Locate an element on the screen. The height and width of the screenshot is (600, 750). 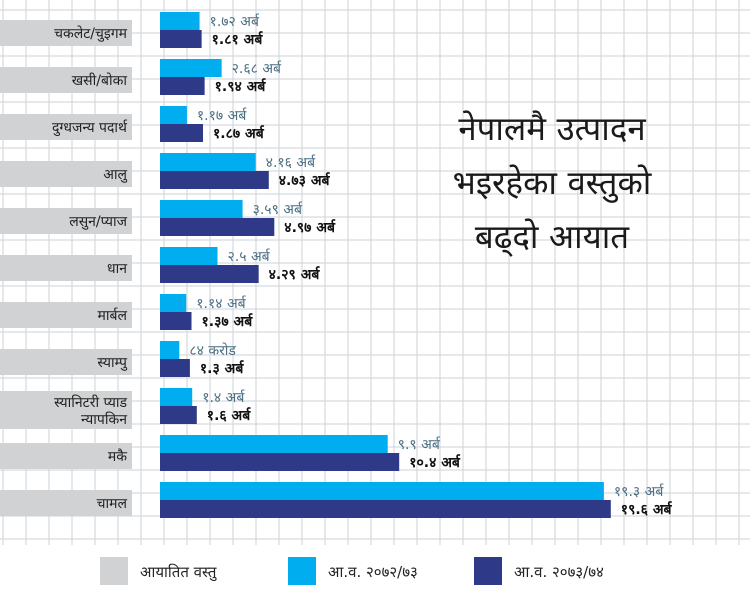
value-label: १.७२ अर्ब is located at coordinates (235, 21).